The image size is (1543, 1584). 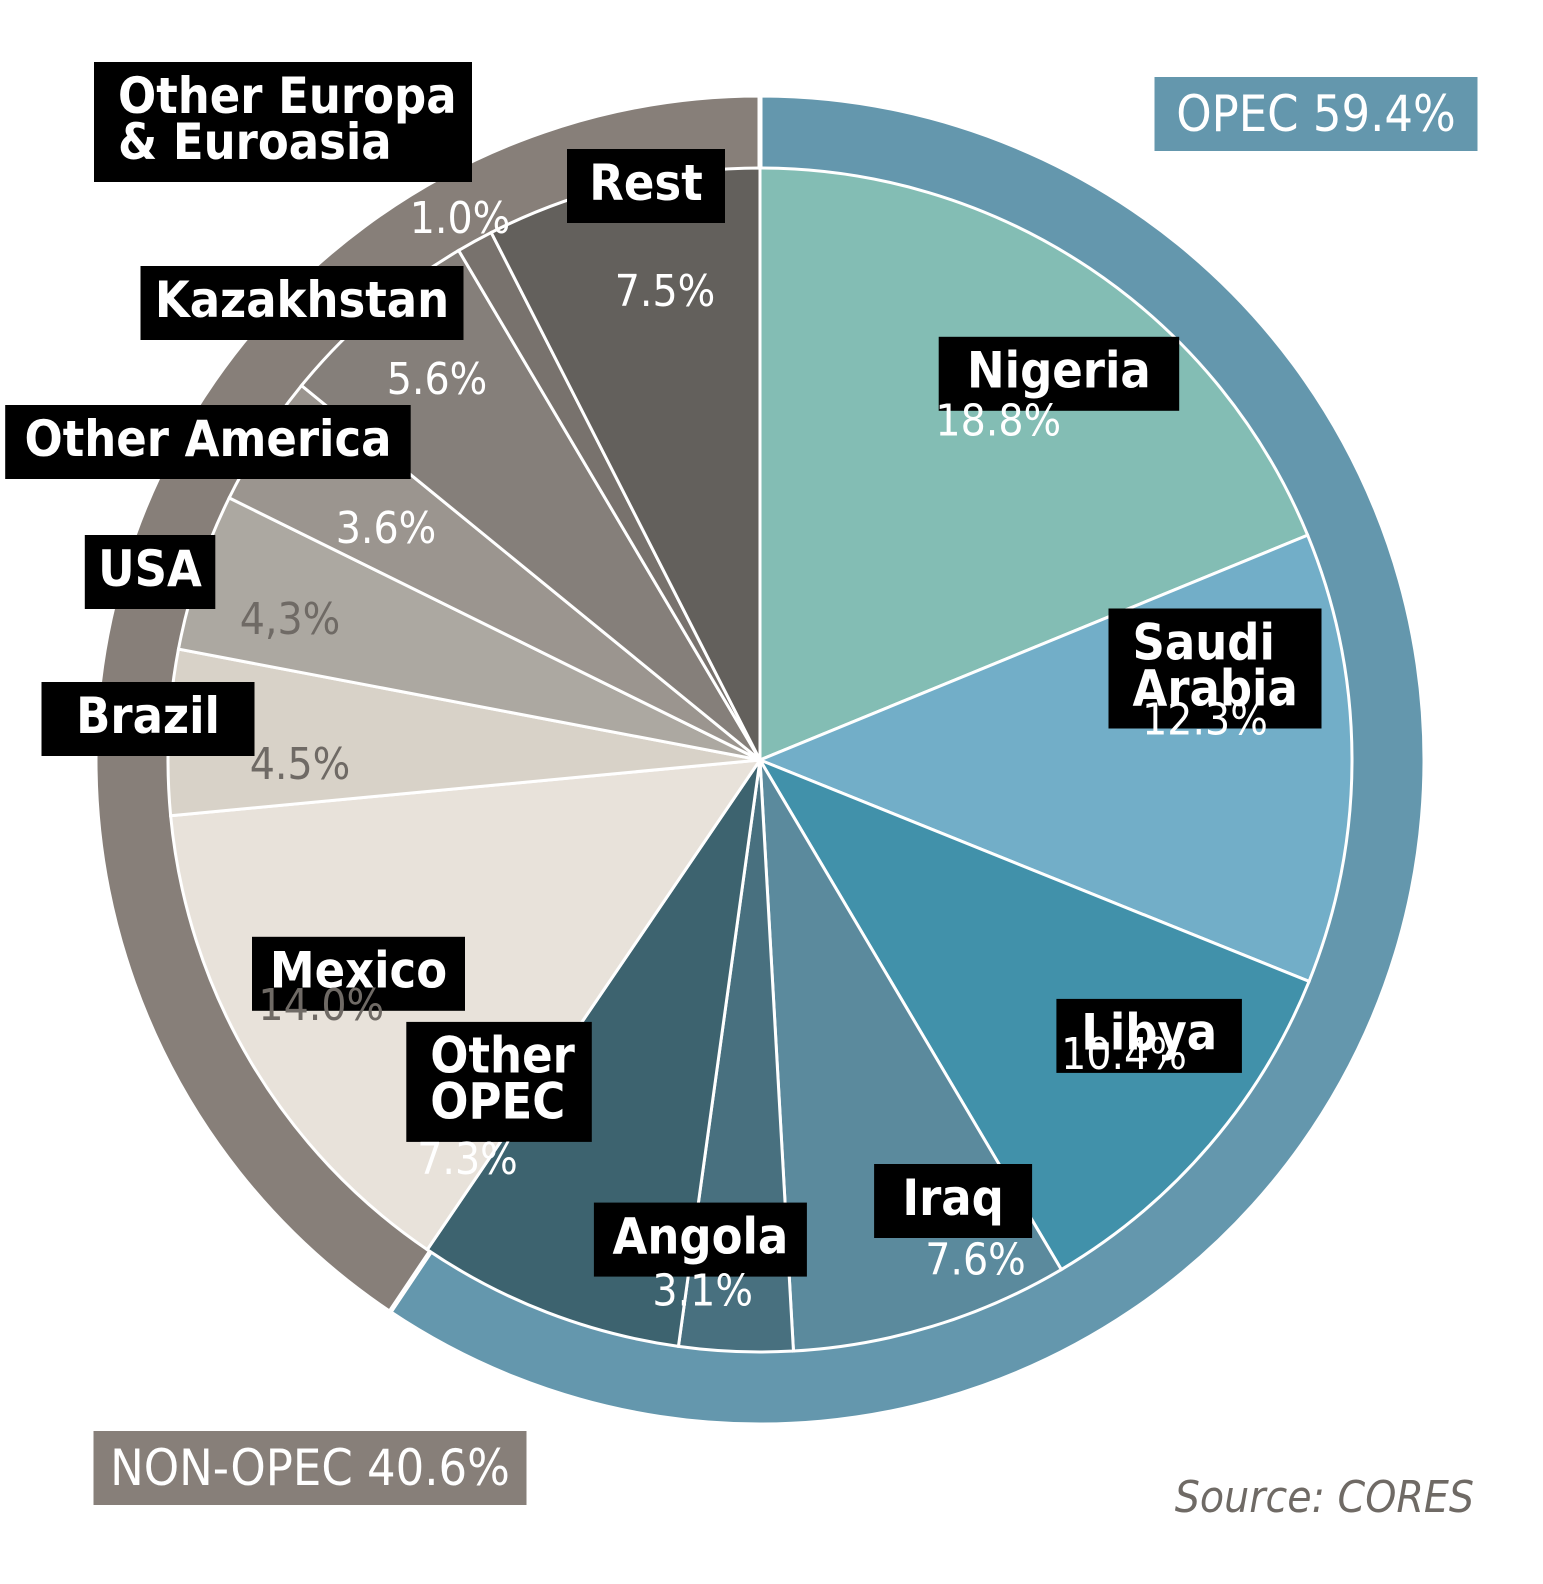 I want to click on slice-name: Other, so click(x=502, y=1056).